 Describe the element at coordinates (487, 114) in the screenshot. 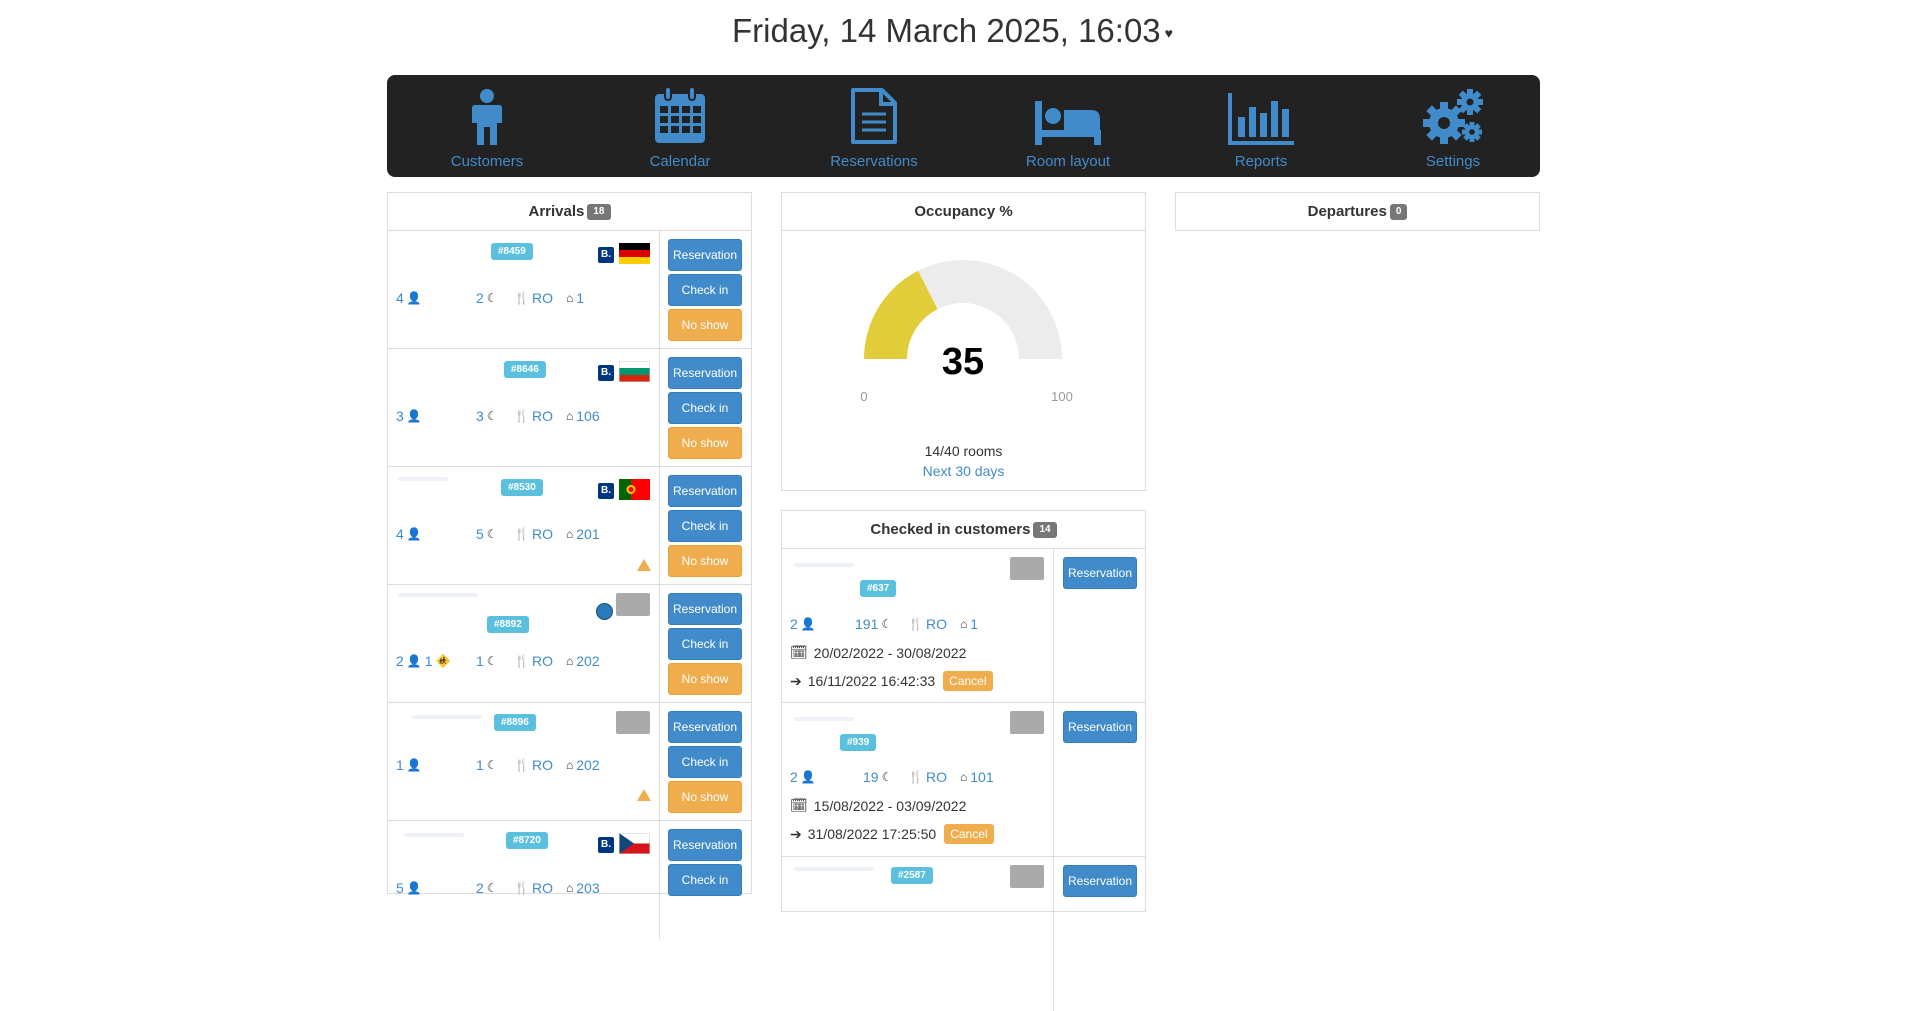

I see `person-icon` at that location.